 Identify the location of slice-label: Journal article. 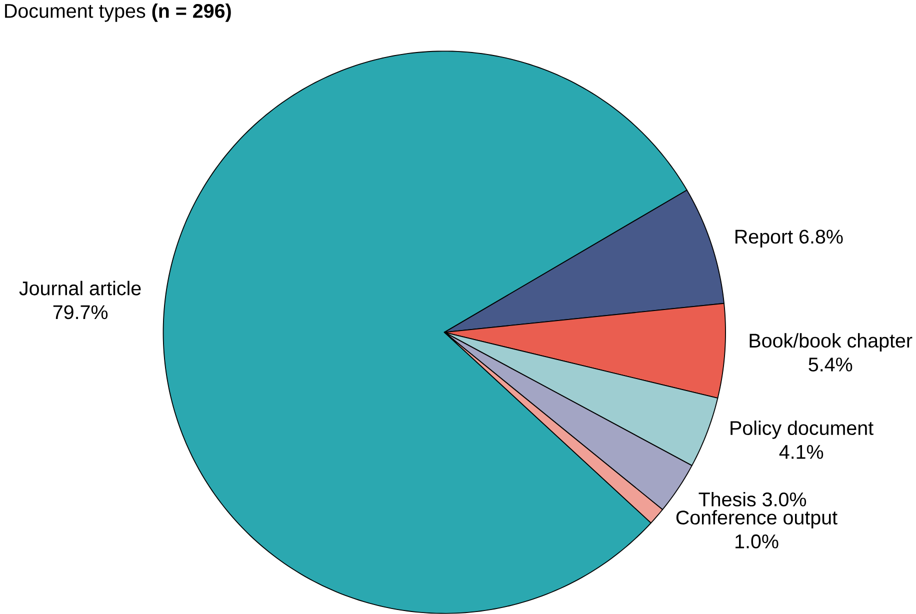
(80, 288).